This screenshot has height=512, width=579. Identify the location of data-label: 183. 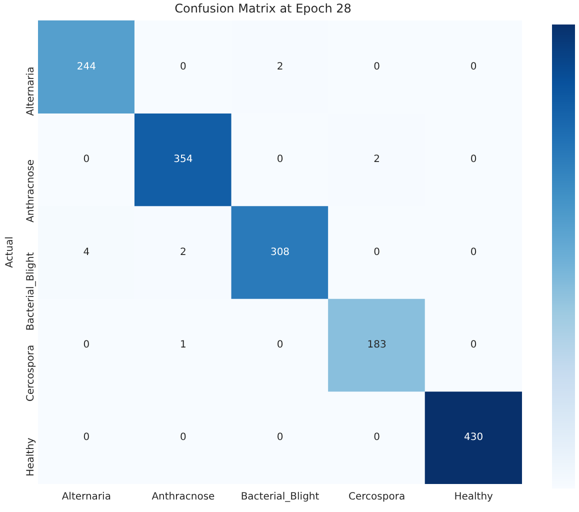
(376, 345).